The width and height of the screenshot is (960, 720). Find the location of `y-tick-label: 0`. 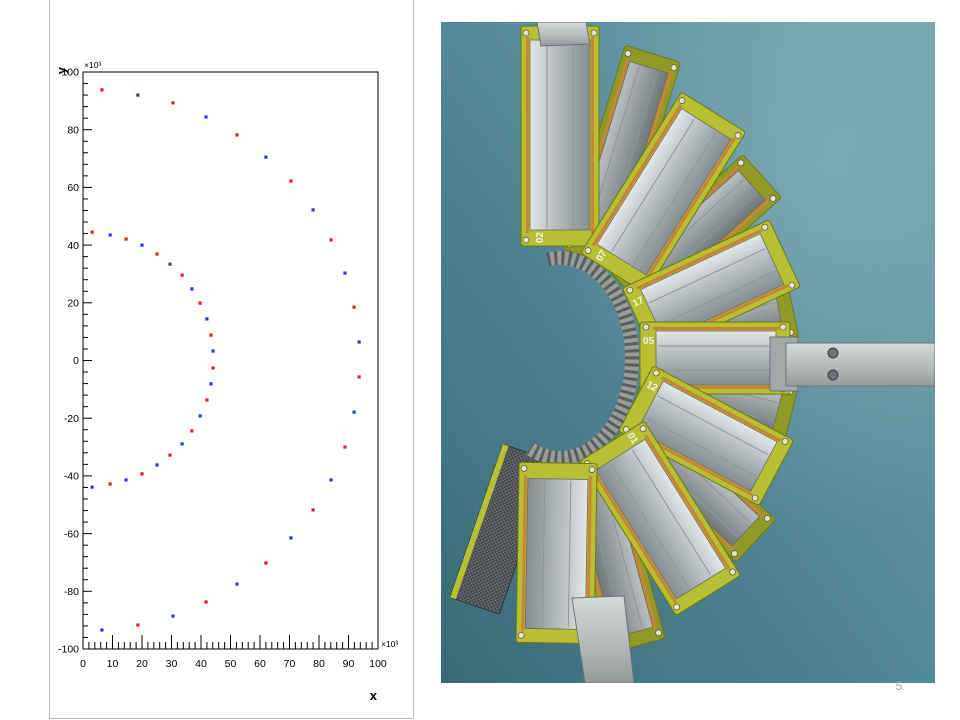

y-tick-label: 0 is located at coordinates (76, 361).